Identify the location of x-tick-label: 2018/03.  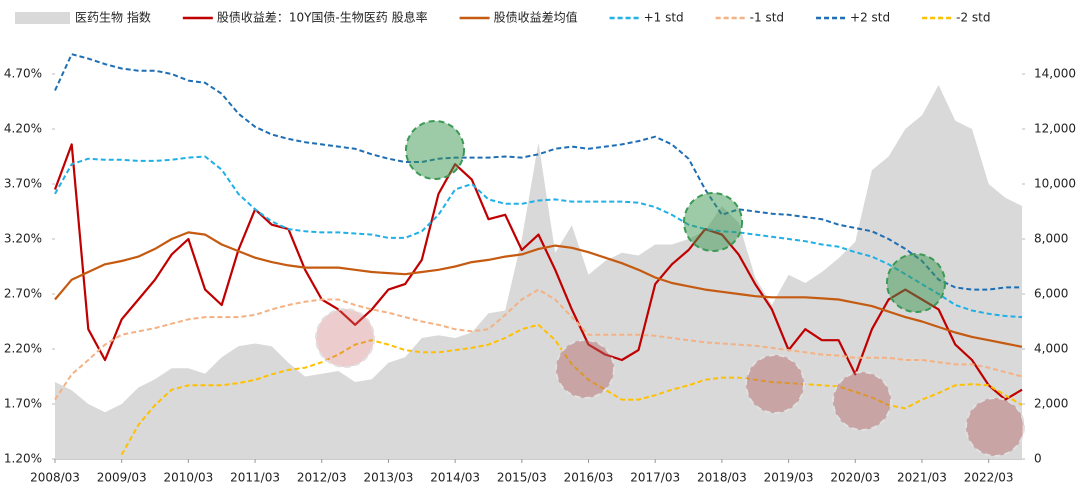
(722, 478).